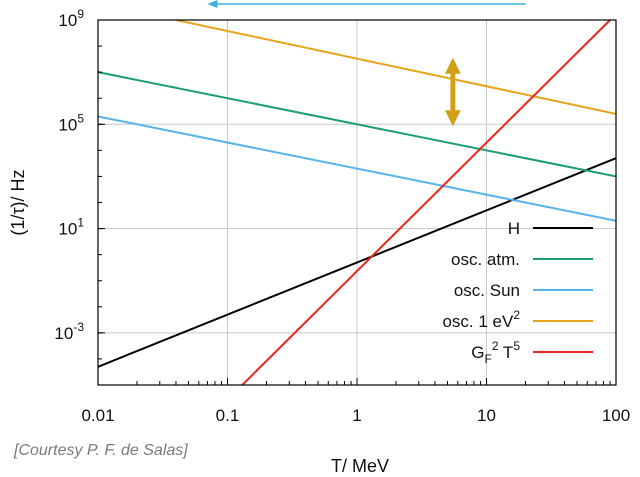  I want to click on legend-item: H, so click(550, 228).